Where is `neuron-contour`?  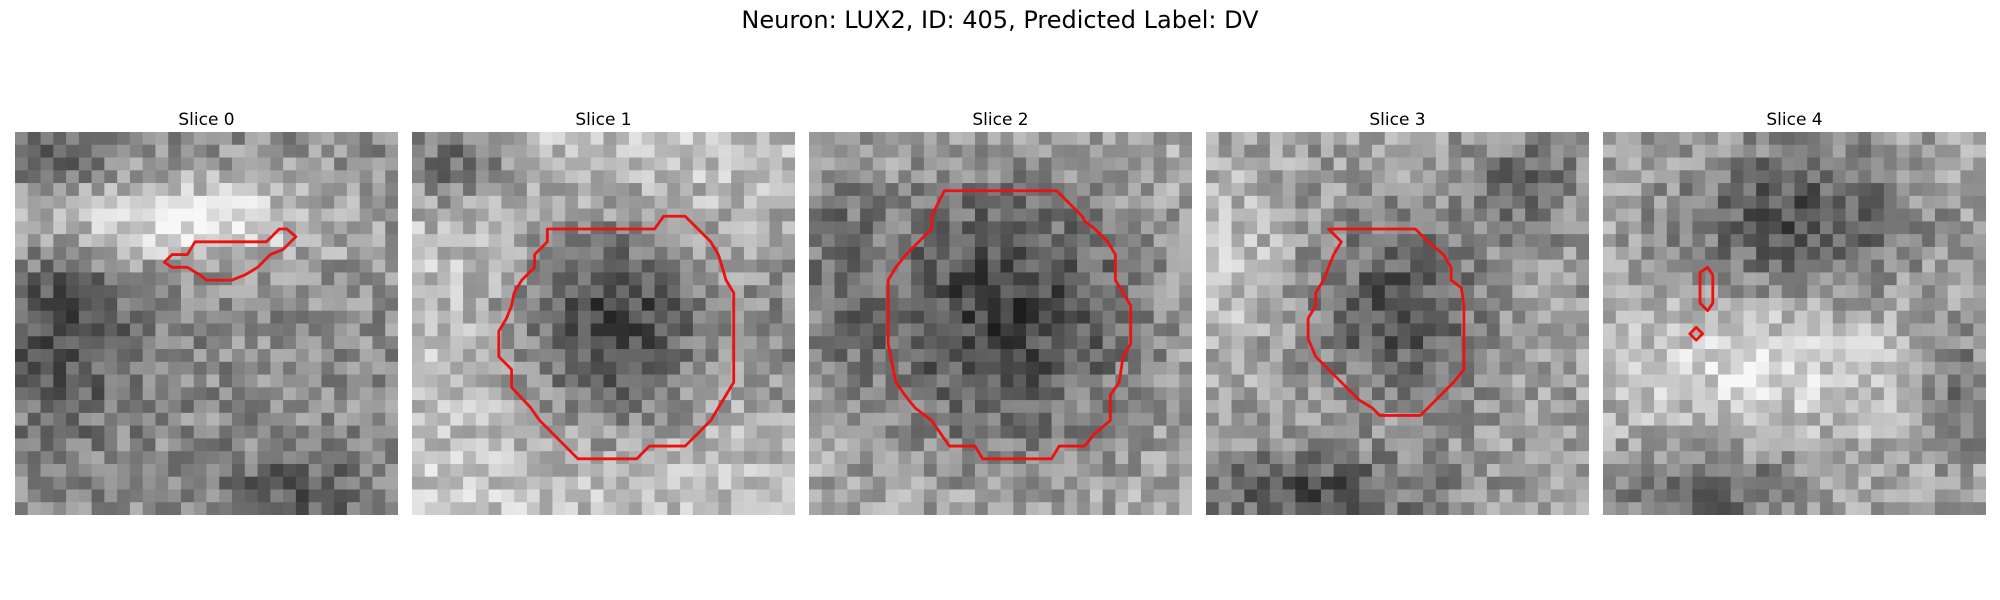
neuron-contour is located at coordinates (616, 337).